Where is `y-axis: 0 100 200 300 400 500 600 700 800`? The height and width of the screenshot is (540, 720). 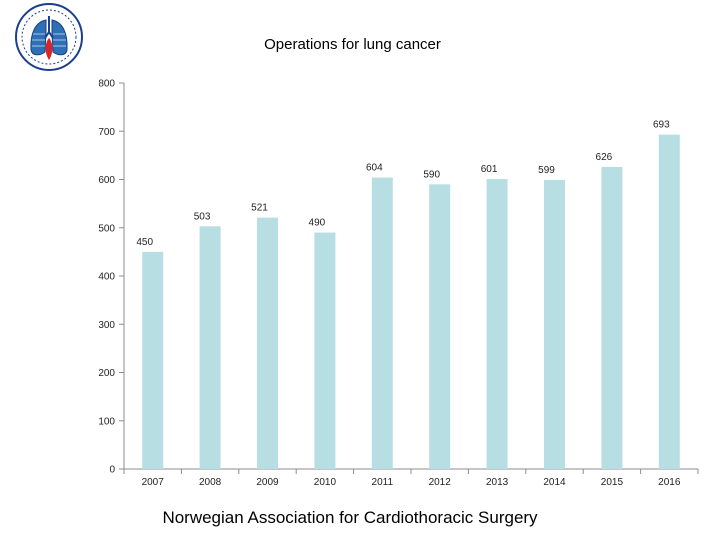
y-axis: 0 100 200 300 400 500 600 700 800 is located at coordinates (111, 277).